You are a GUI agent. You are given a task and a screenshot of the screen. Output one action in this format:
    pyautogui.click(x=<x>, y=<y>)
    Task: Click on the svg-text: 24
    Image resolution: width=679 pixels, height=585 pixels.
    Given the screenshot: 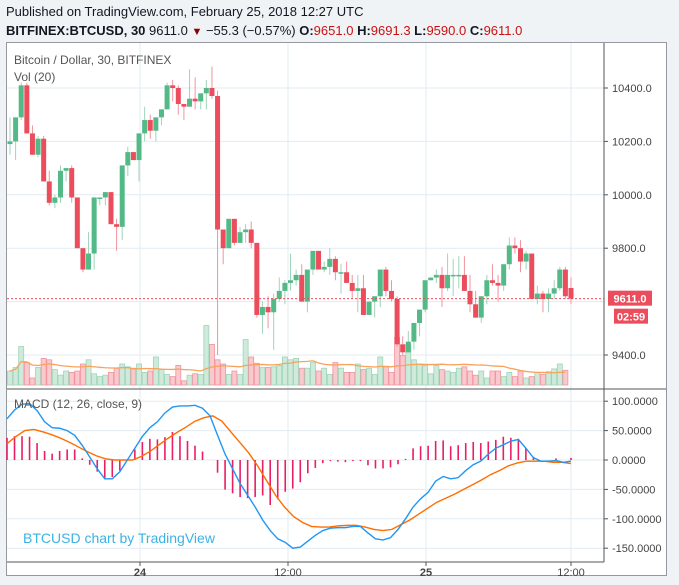 What is the action you would take?
    pyautogui.click(x=140, y=573)
    